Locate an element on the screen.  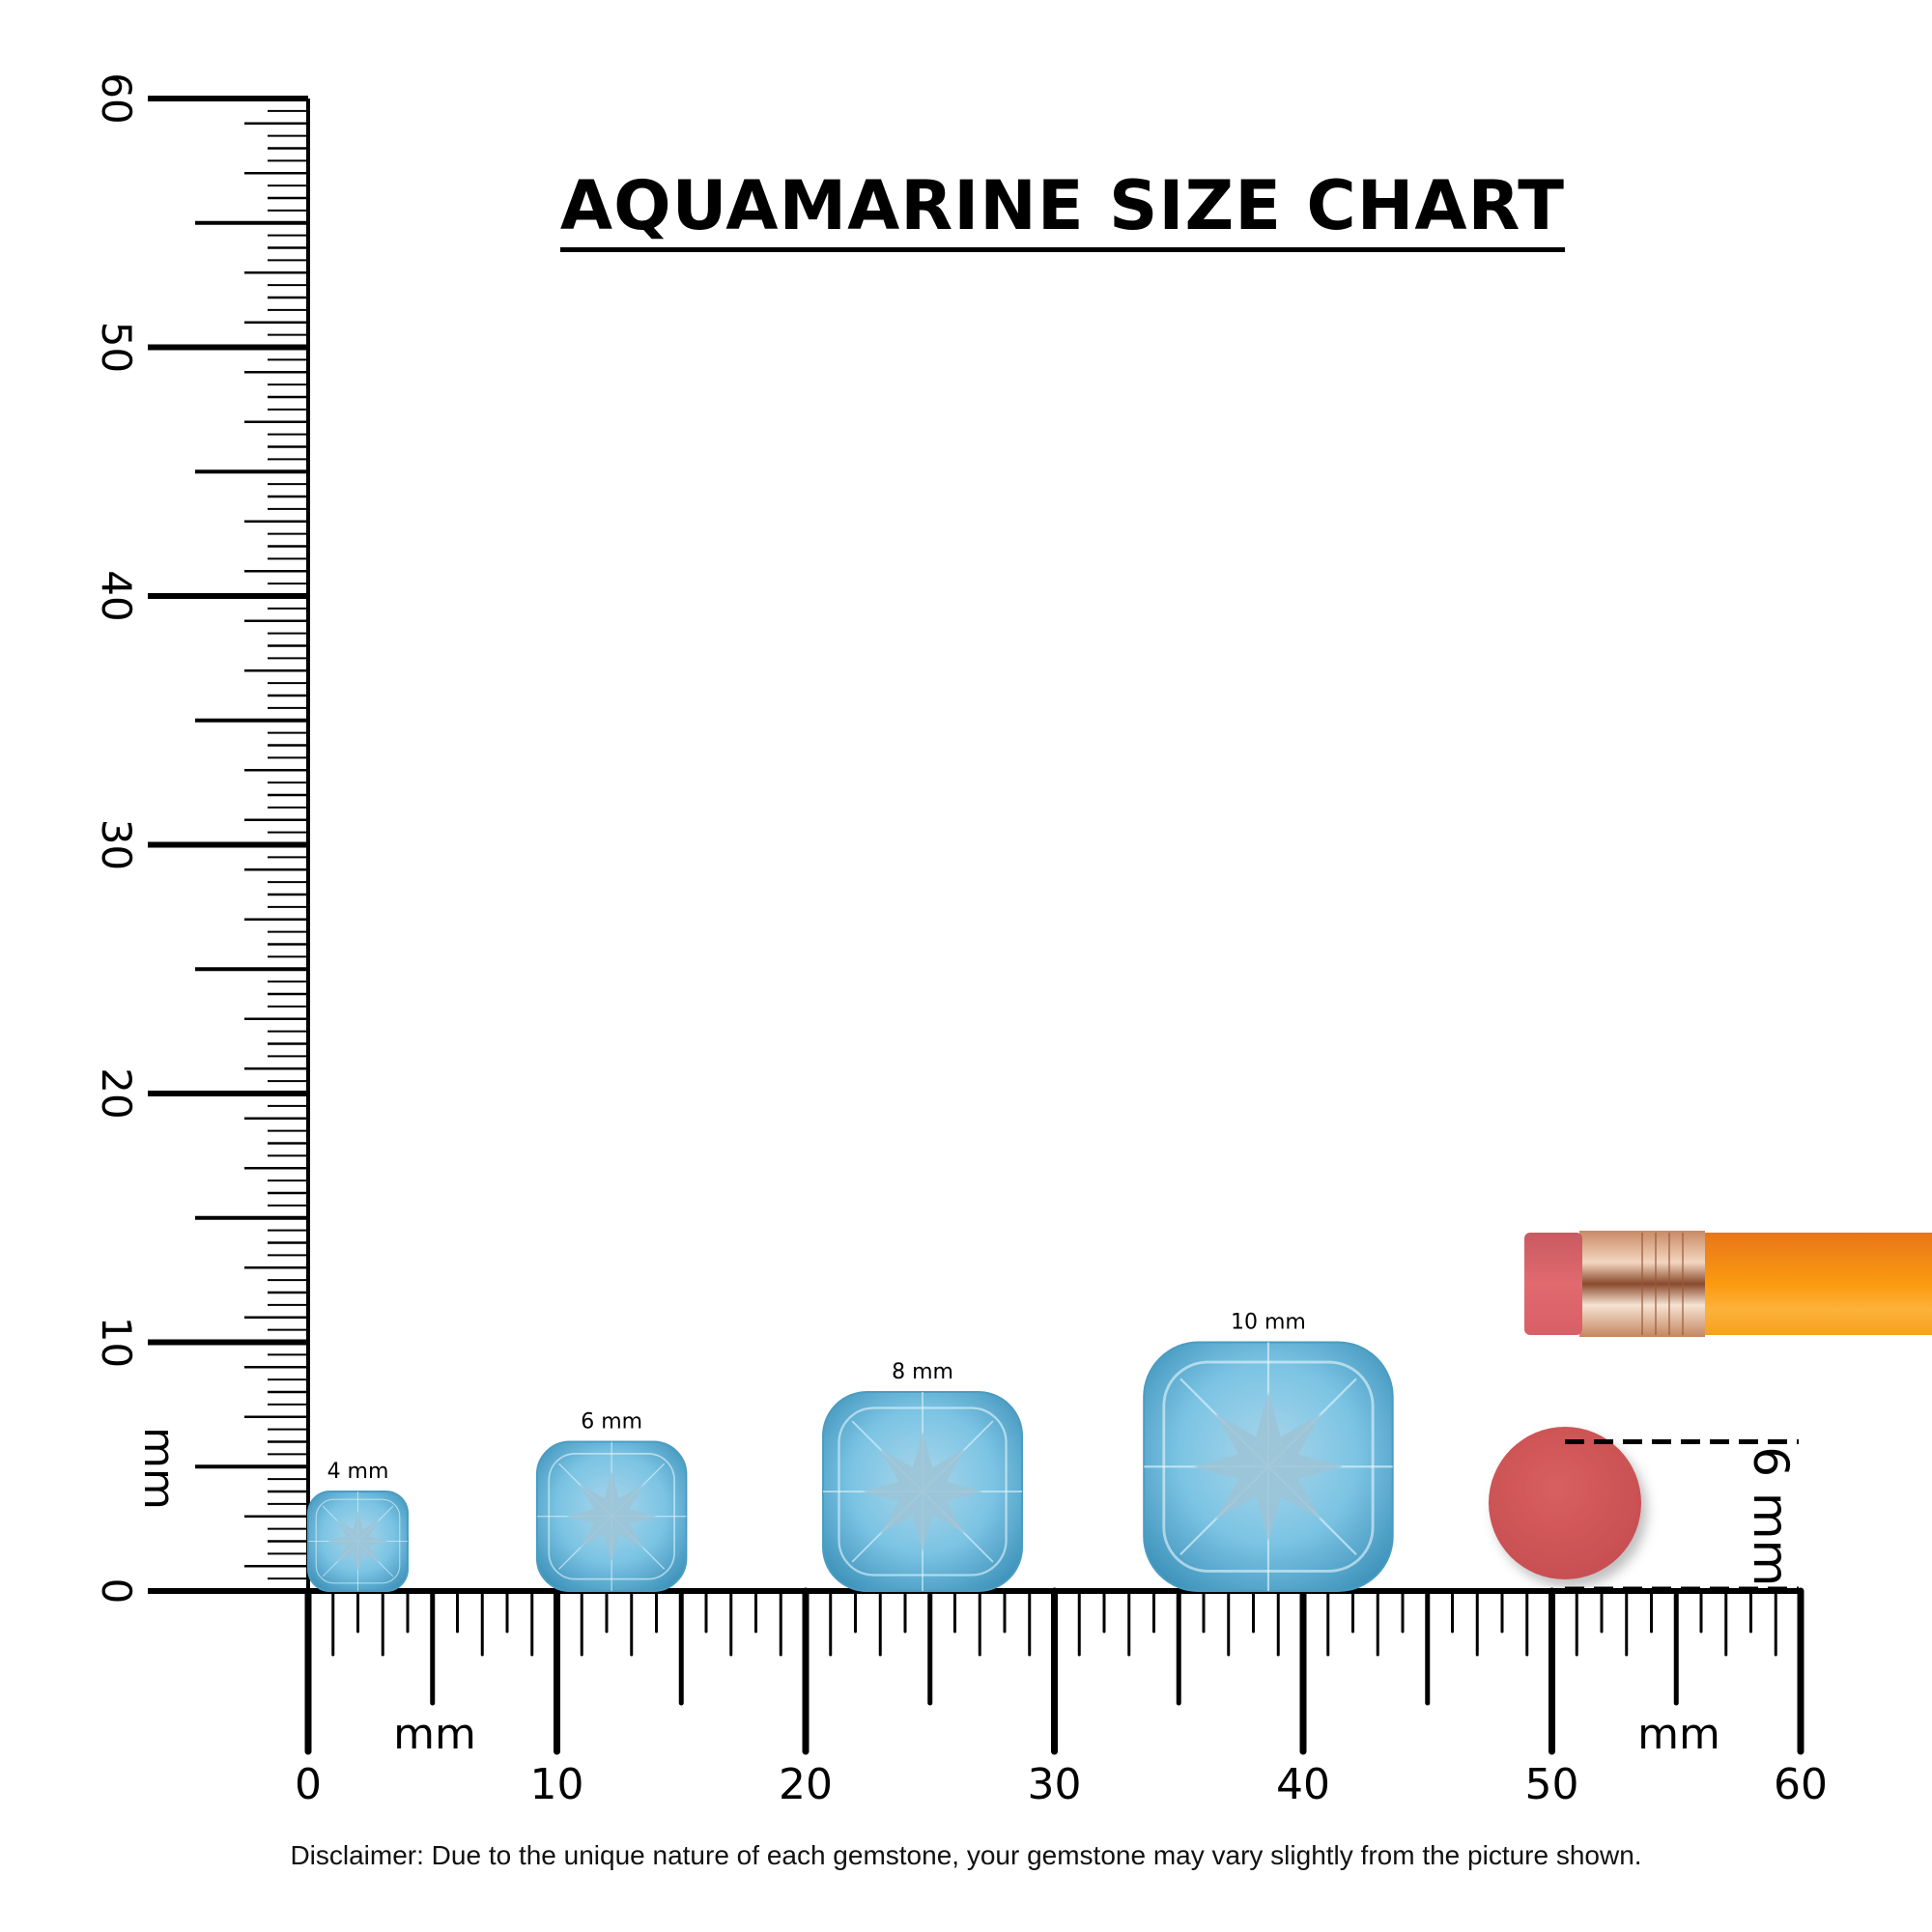
title-text: AQUAMARINE SIZE CHART is located at coordinates (1062, 209).